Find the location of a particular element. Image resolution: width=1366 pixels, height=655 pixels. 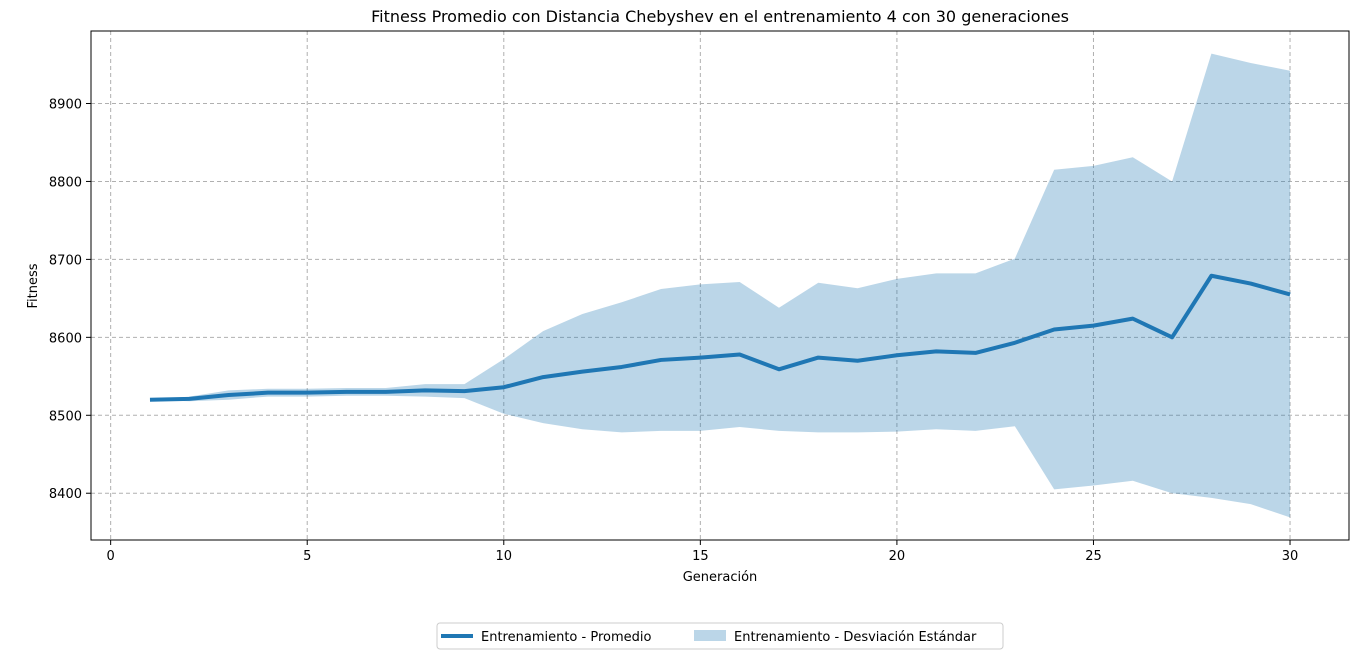

y-tick-label: 8900 is located at coordinates (65, 104).